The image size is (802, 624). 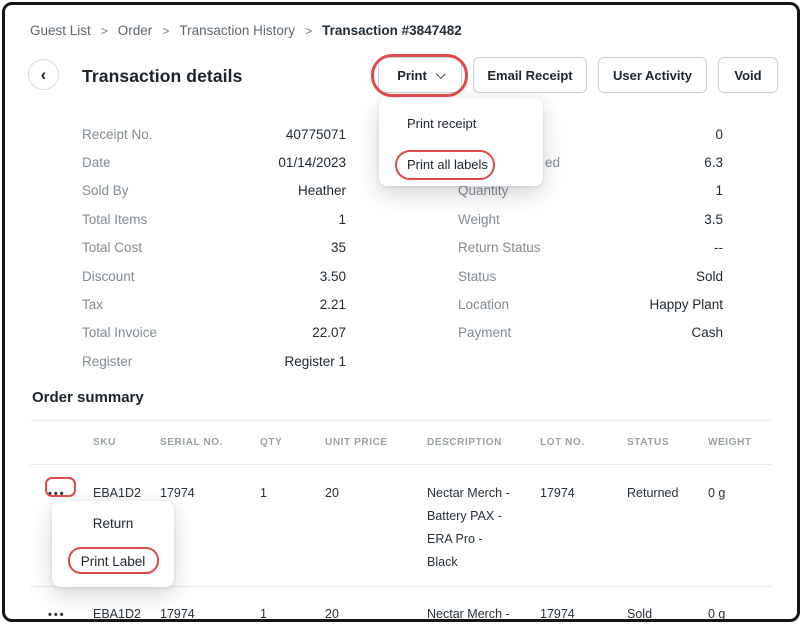 I want to click on detail-row-date: Date 01/14/2023, so click(x=214, y=162).